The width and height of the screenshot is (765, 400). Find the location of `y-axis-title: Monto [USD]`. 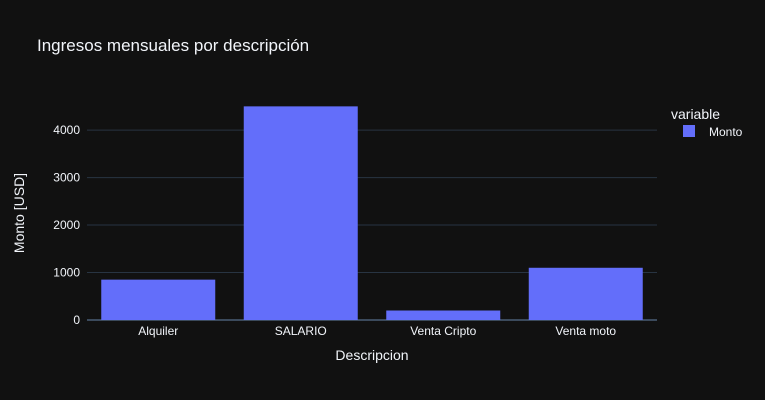

y-axis-title: Monto [USD] is located at coordinates (19, 213).